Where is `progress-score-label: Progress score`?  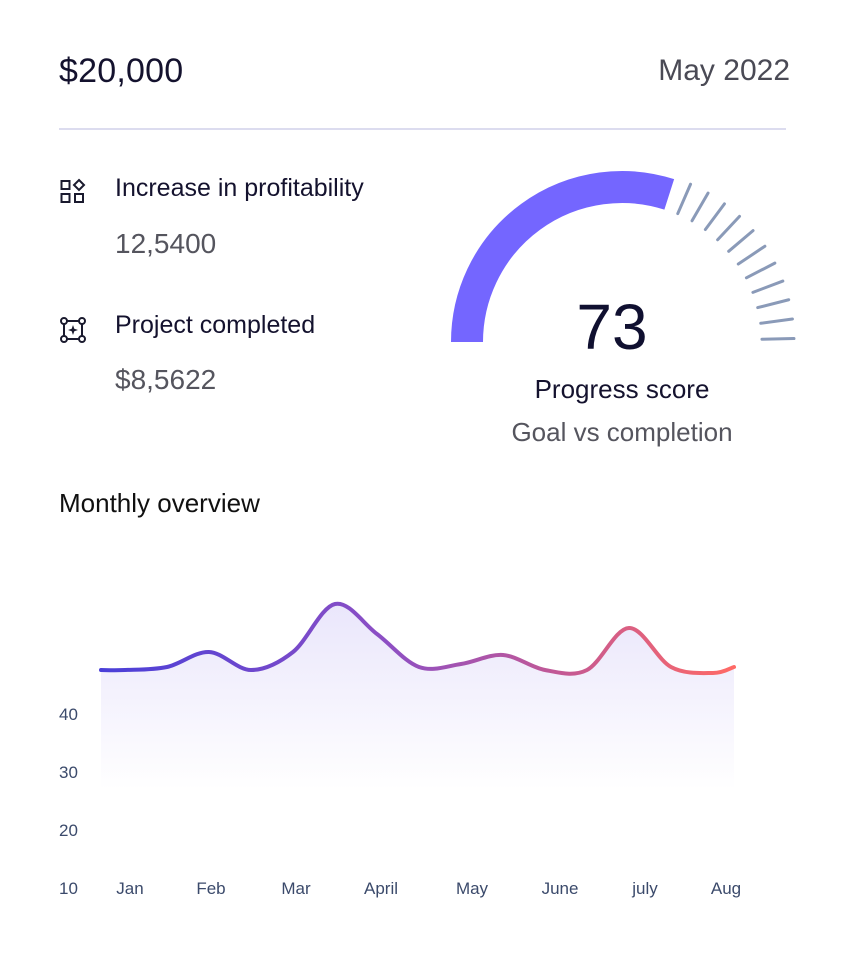 progress-score-label: Progress score is located at coordinates (622, 389).